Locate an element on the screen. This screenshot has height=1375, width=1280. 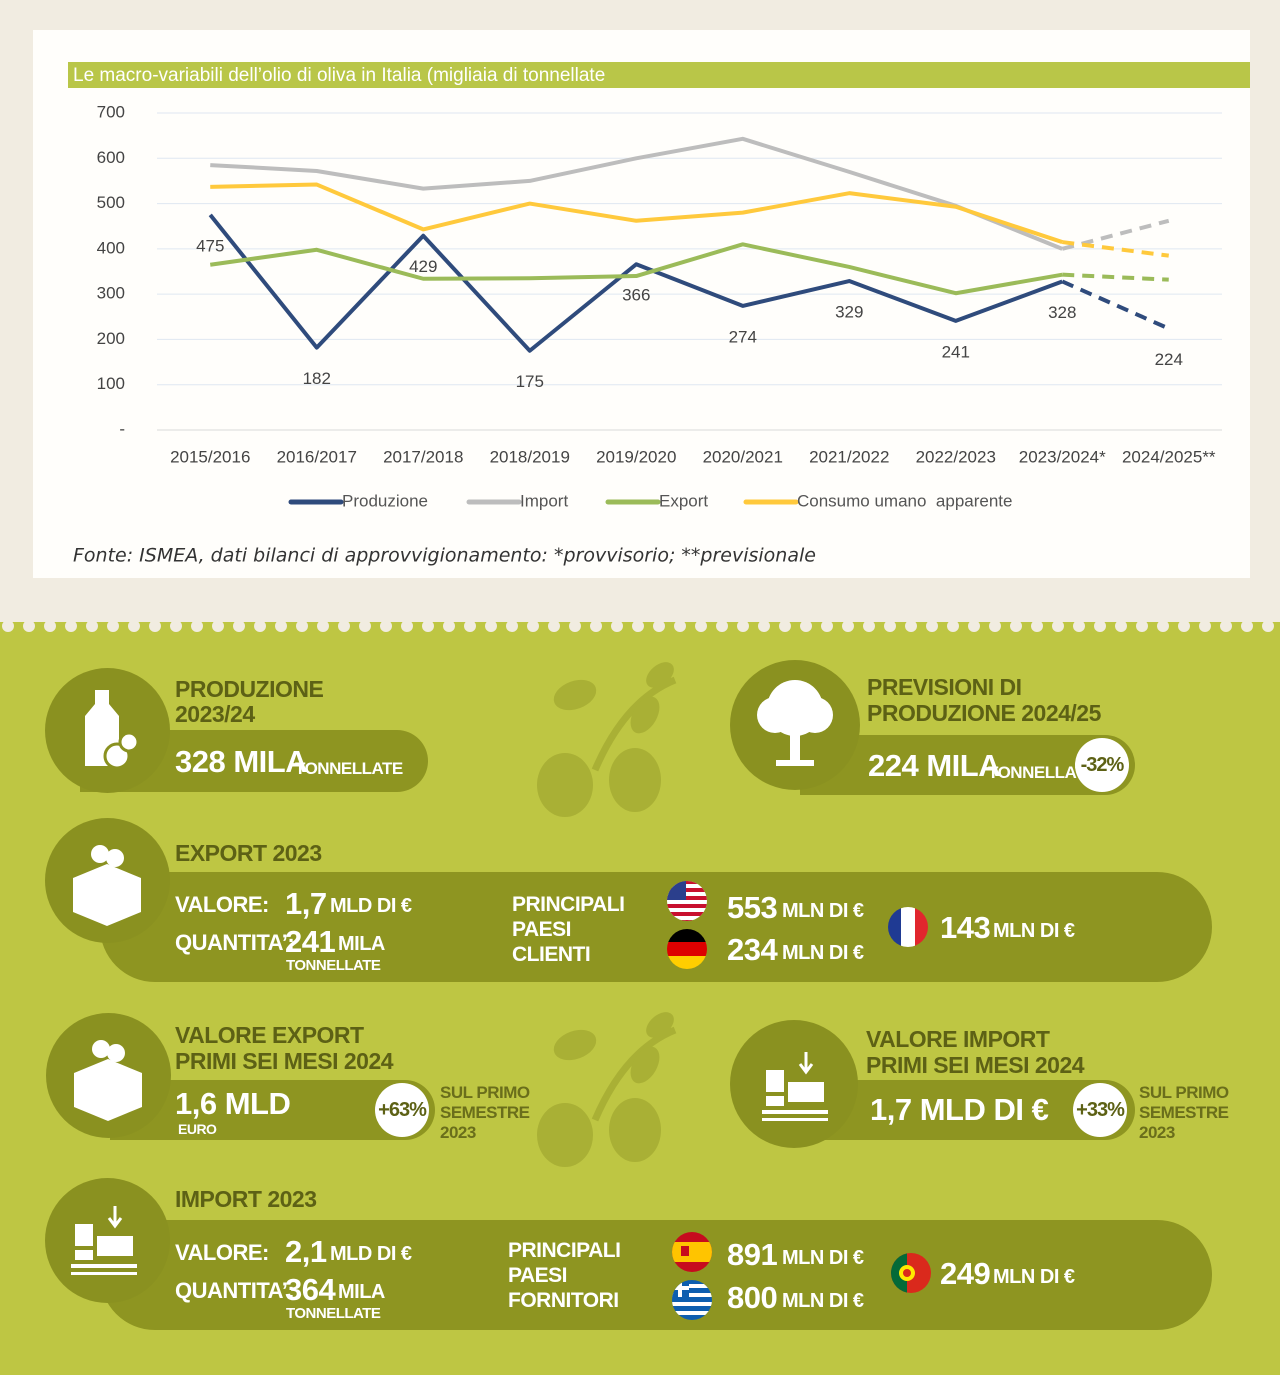
countries-title: PAESI is located at coordinates (541, 929).